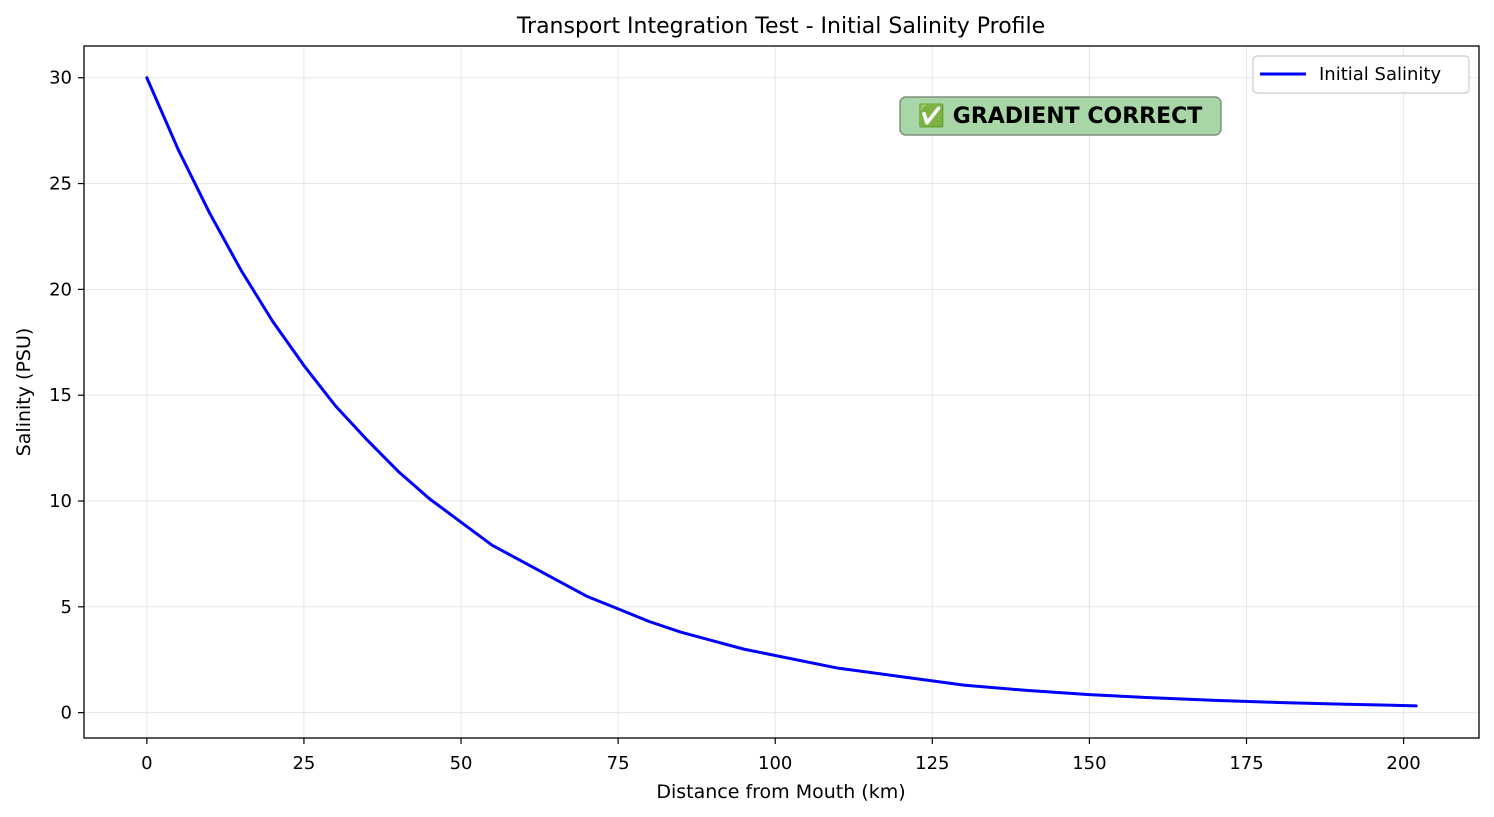 Image resolution: width=1494 pixels, height=817 pixels. Describe the element at coordinates (24, 392) in the screenshot. I see `y-axis-label: Salinity (PSU)` at that location.